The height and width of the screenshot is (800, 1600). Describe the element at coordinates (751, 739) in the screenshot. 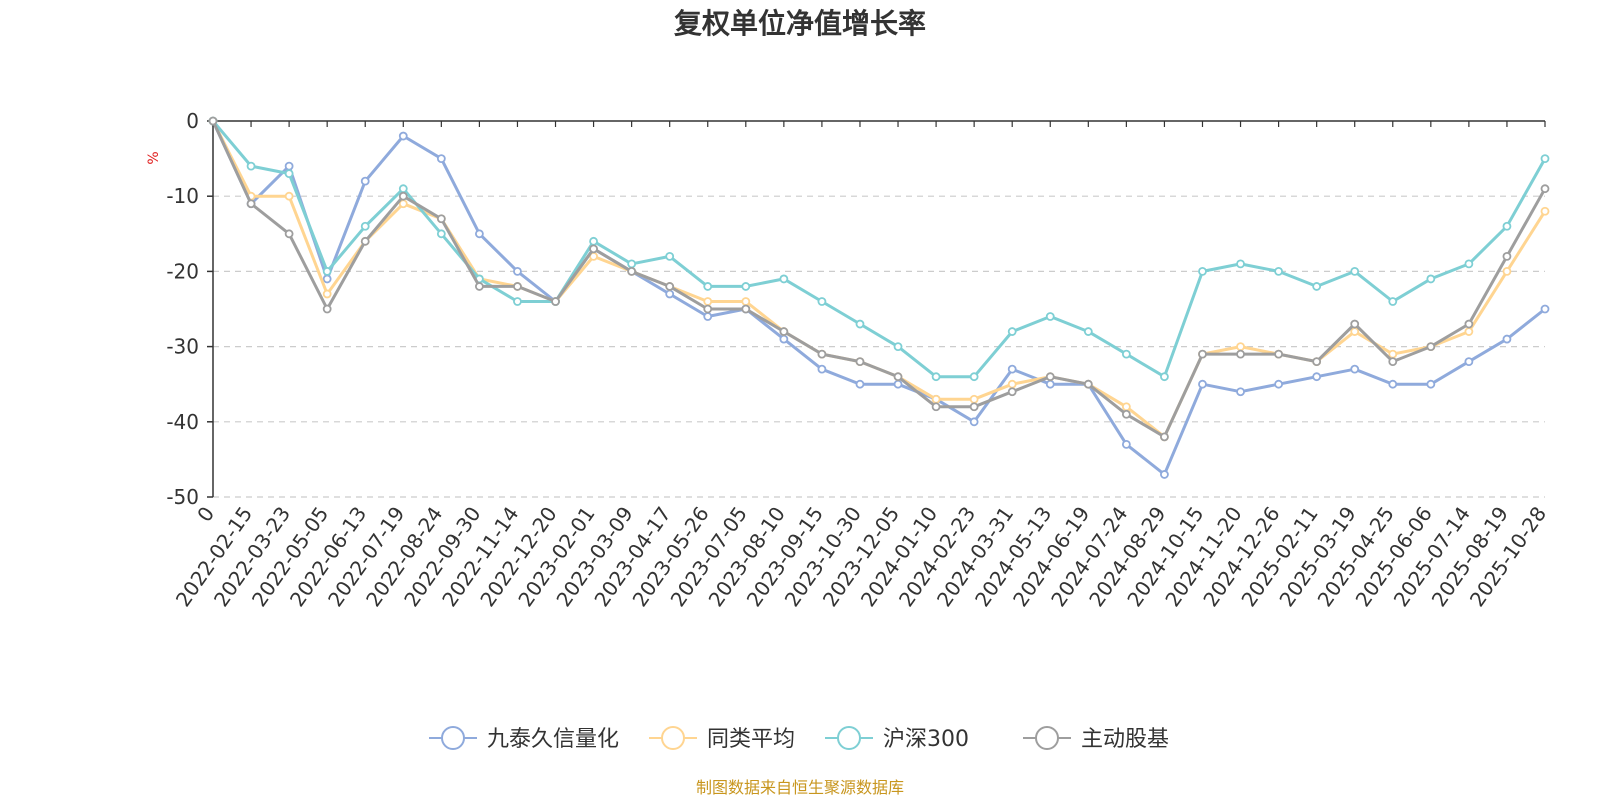

I see `legend-label: 同类平均` at that location.